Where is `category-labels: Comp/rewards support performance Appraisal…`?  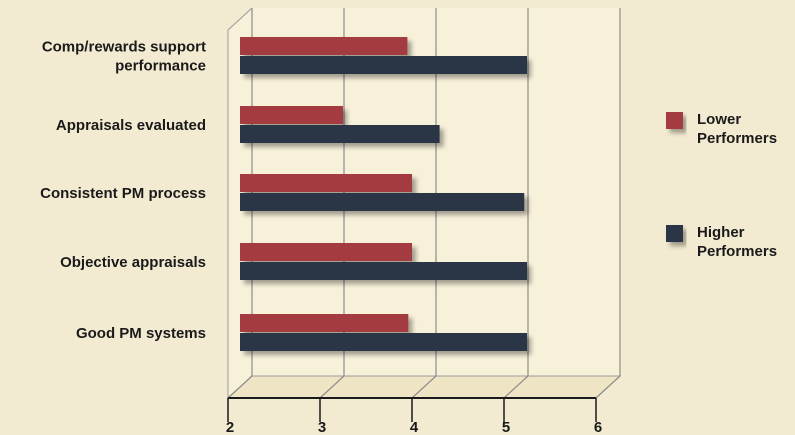 category-labels: Comp/rewards support performance Appraisal… is located at coordinates (123, 191).